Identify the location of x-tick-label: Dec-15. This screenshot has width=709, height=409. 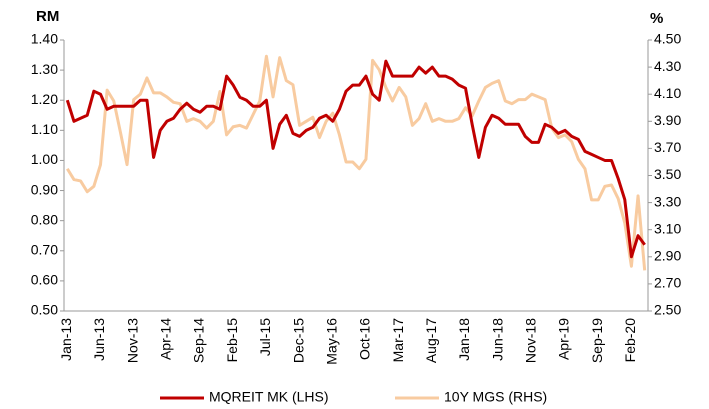
(298, 340).